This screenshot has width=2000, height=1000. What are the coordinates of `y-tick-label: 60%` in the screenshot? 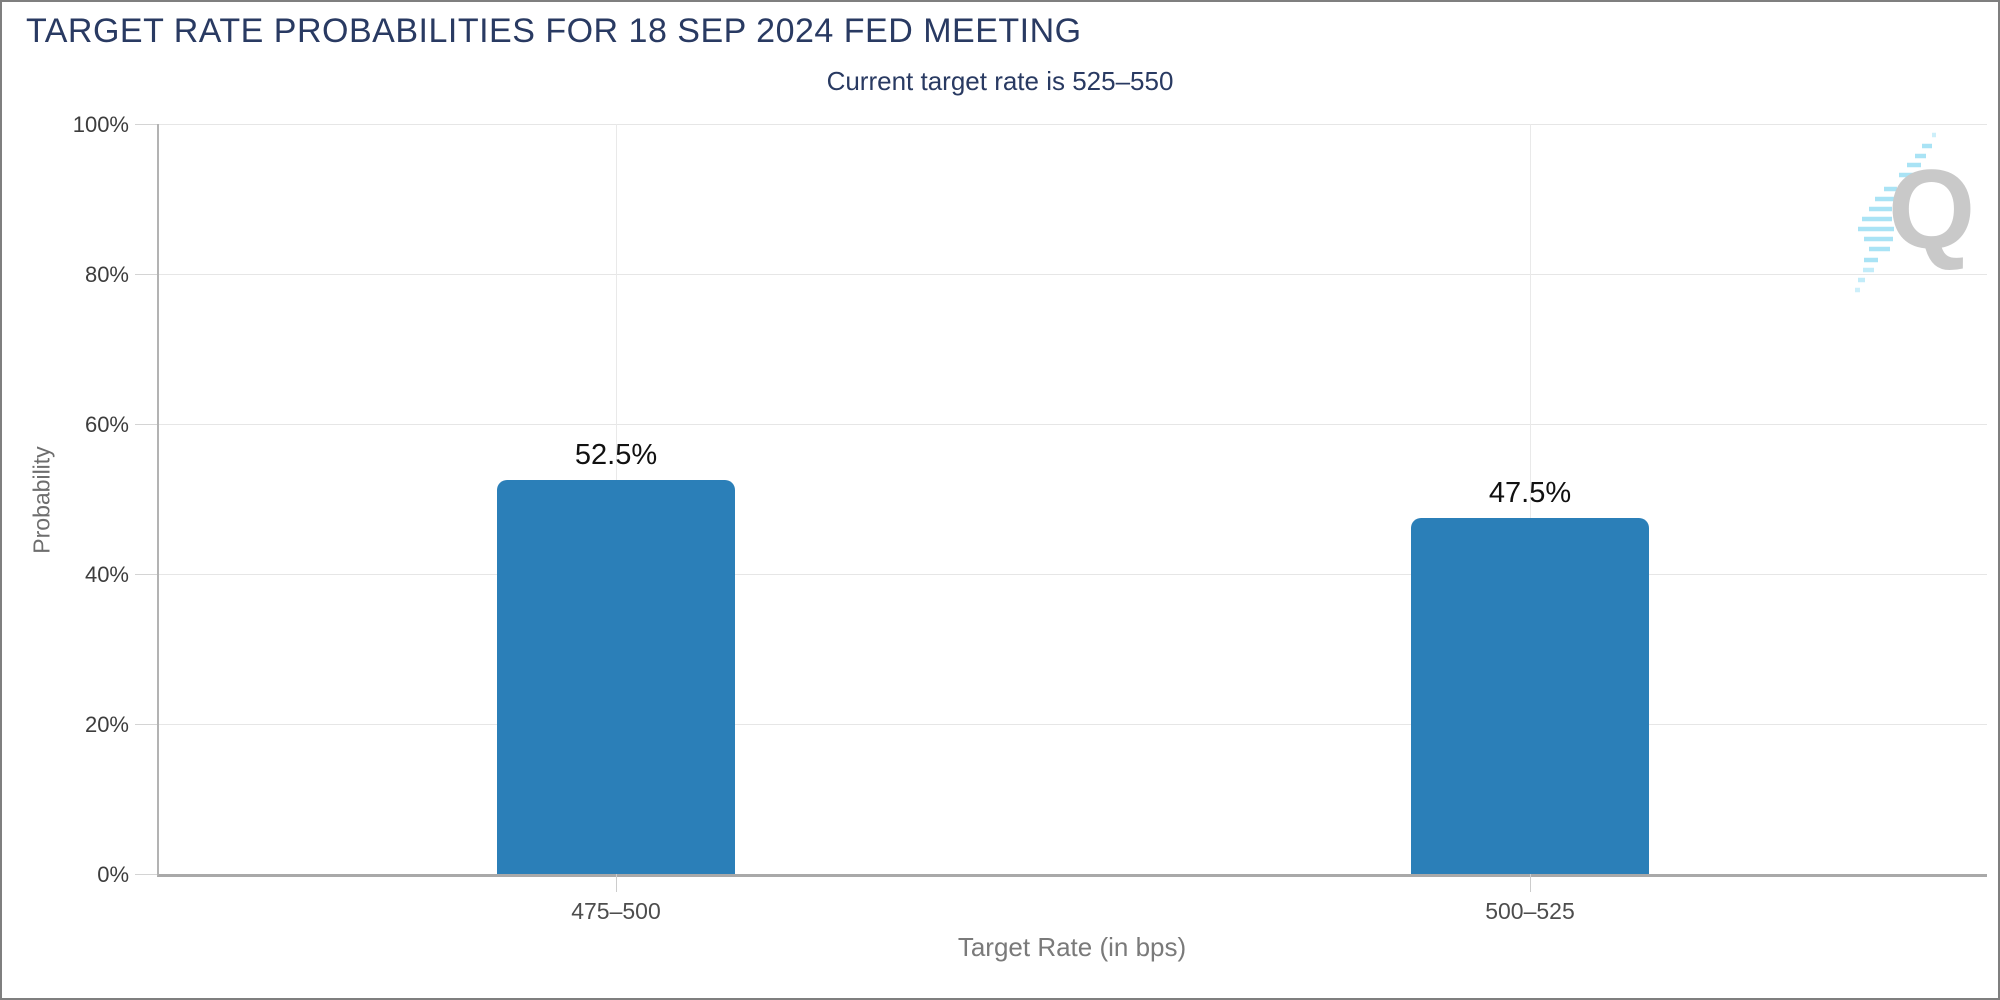 It's located at (106, 424).